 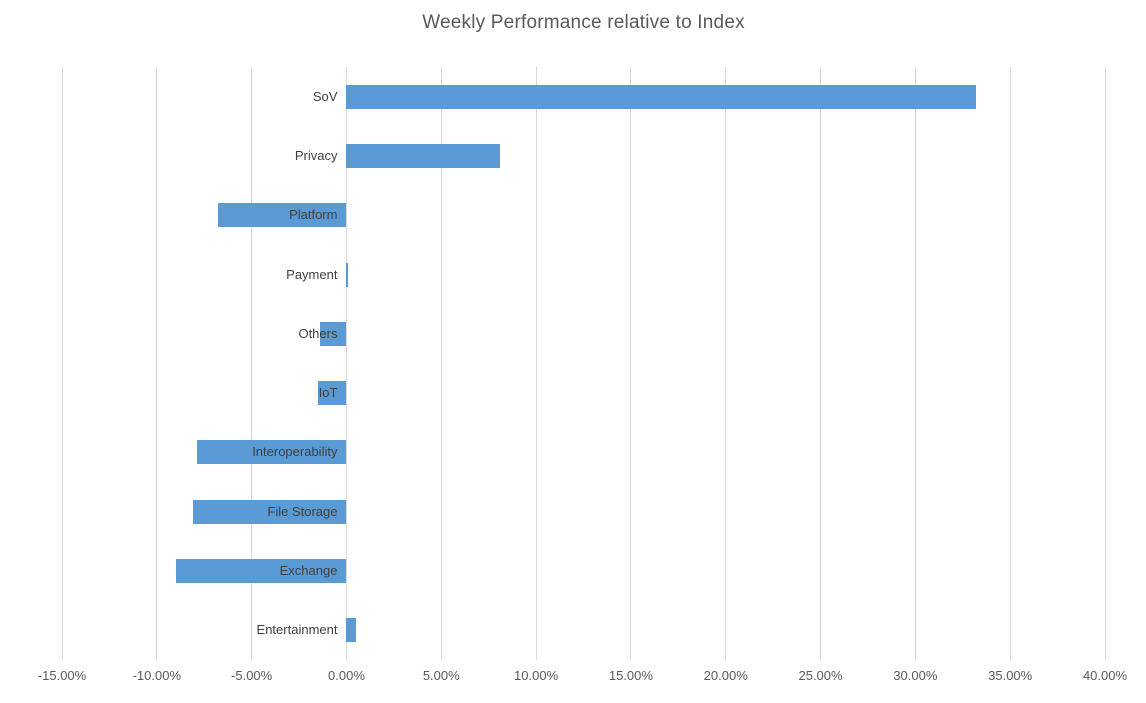 What do you see at coordinates (297, 630) in the screenshot?
I see `category-label-entertainment: Entertainment` at bounding box center [297, 630].